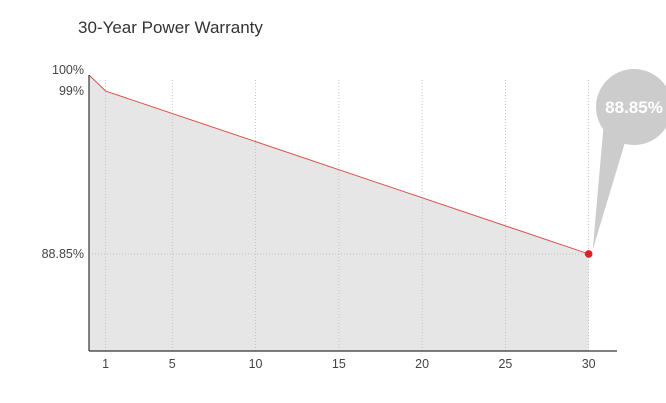  Describe the element at coordinates (63, 254) in the screenshot. I see `y-tick-label-88-85: 88.85%` at that location.